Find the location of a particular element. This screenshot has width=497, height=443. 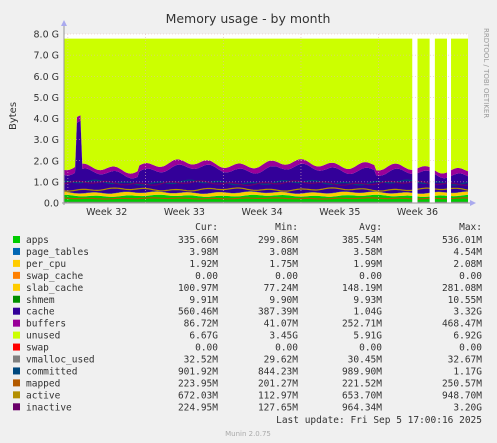

legend-avg-value: 385.54M is located at coordinates (362, 240).